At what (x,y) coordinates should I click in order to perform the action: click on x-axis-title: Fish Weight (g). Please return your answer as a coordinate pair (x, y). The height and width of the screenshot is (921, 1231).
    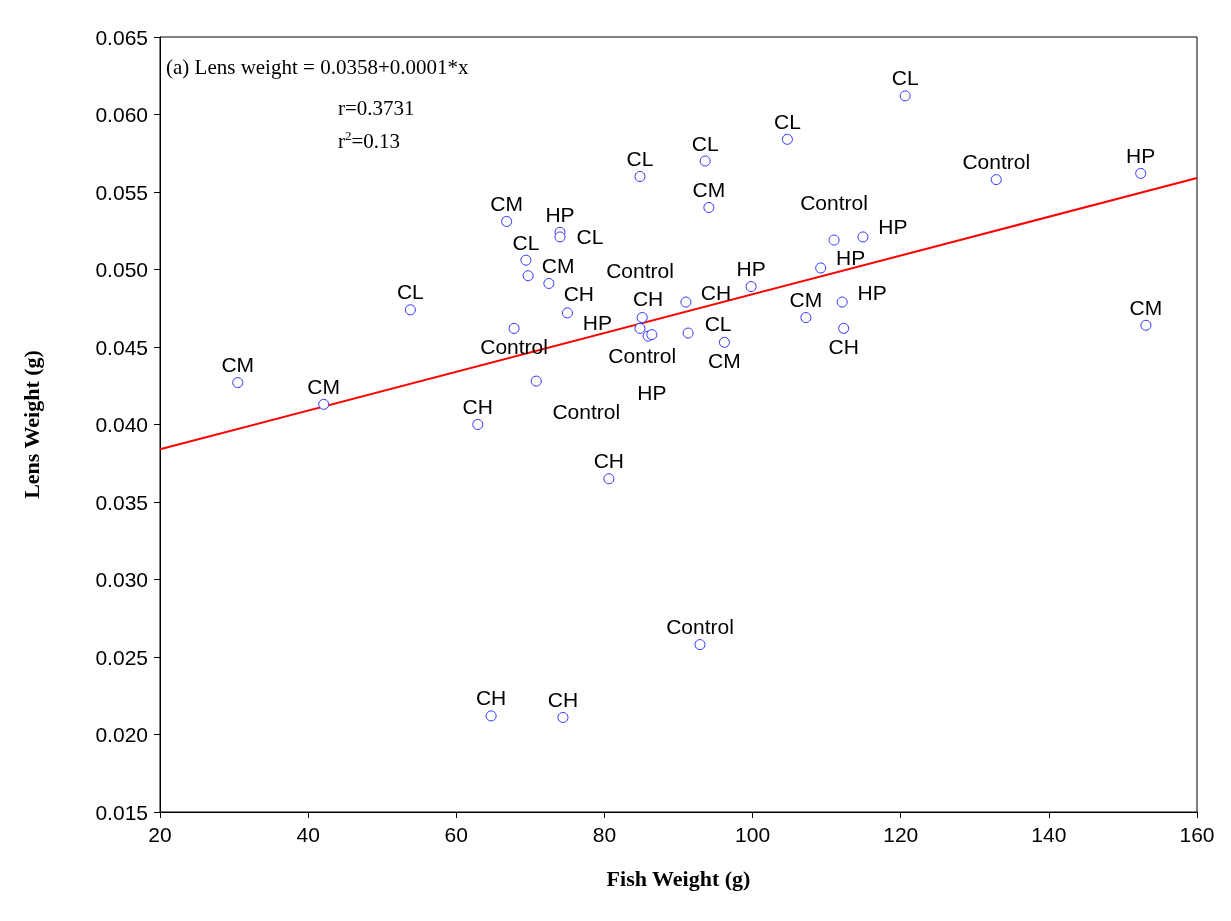
    Looking at the image, I should click on (678, 878).